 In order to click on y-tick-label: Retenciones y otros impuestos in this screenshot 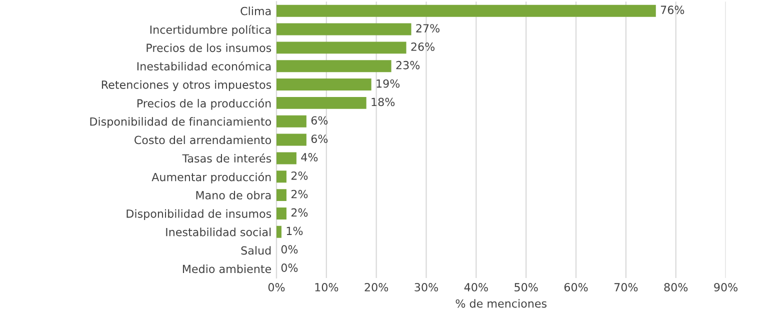, I will do `click(187, 86)`.